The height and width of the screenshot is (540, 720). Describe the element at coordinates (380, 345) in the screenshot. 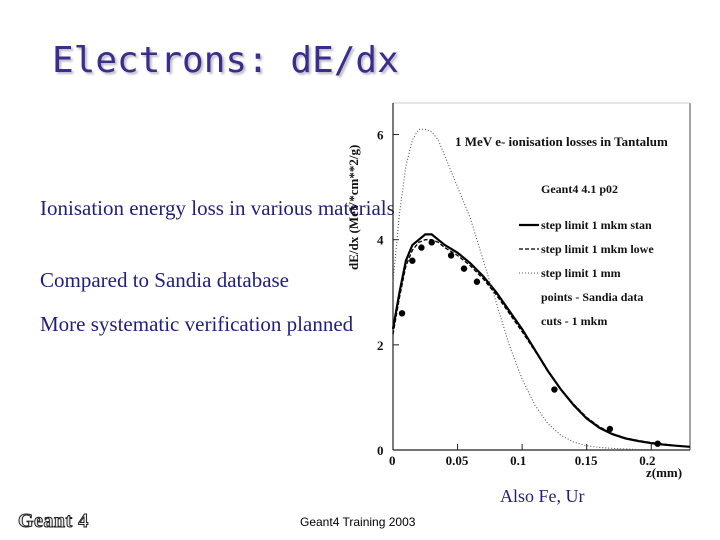

I see `y-tick-label-1: 2` at that location.